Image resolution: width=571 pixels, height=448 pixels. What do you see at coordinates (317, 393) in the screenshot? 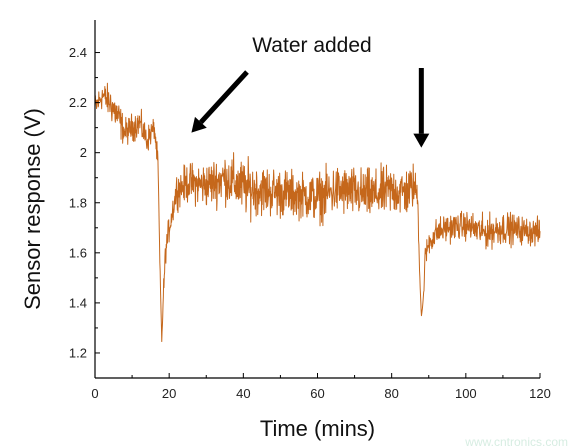
I see `x-tick-label: 60` at bounding box center [317, 393].